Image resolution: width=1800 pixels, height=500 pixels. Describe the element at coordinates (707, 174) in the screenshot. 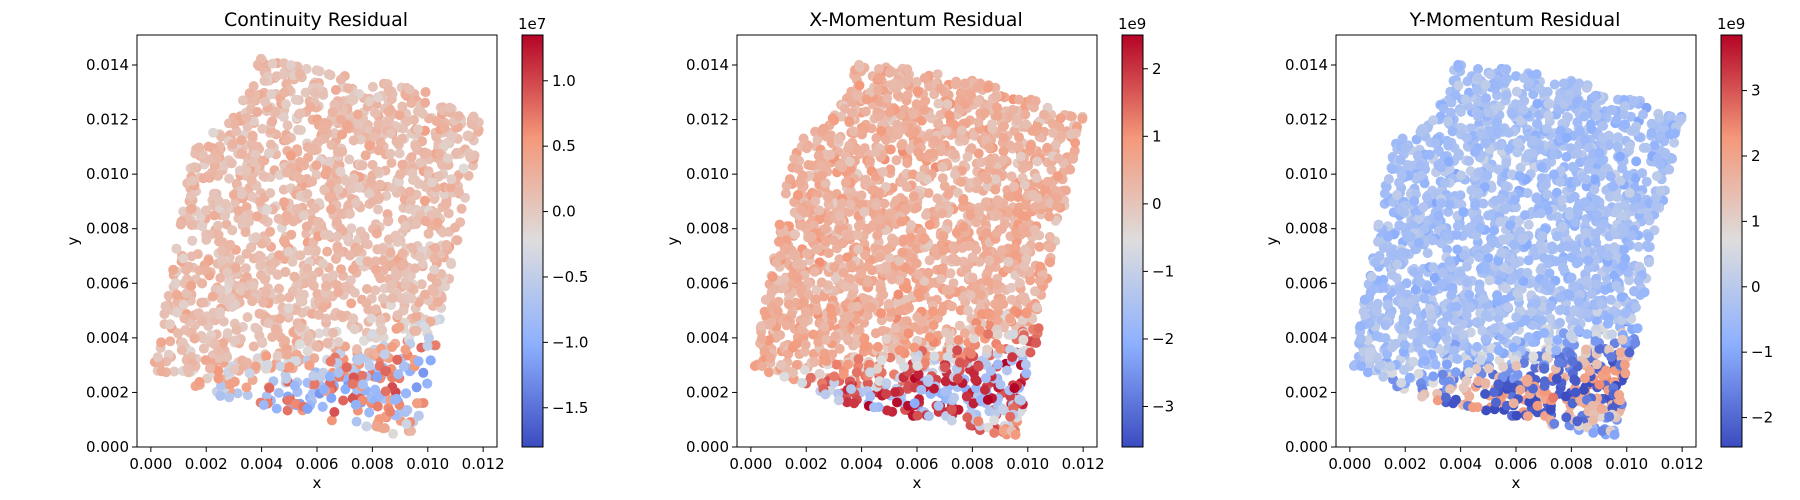

I see `y-tick-label: 0.010` at that location.